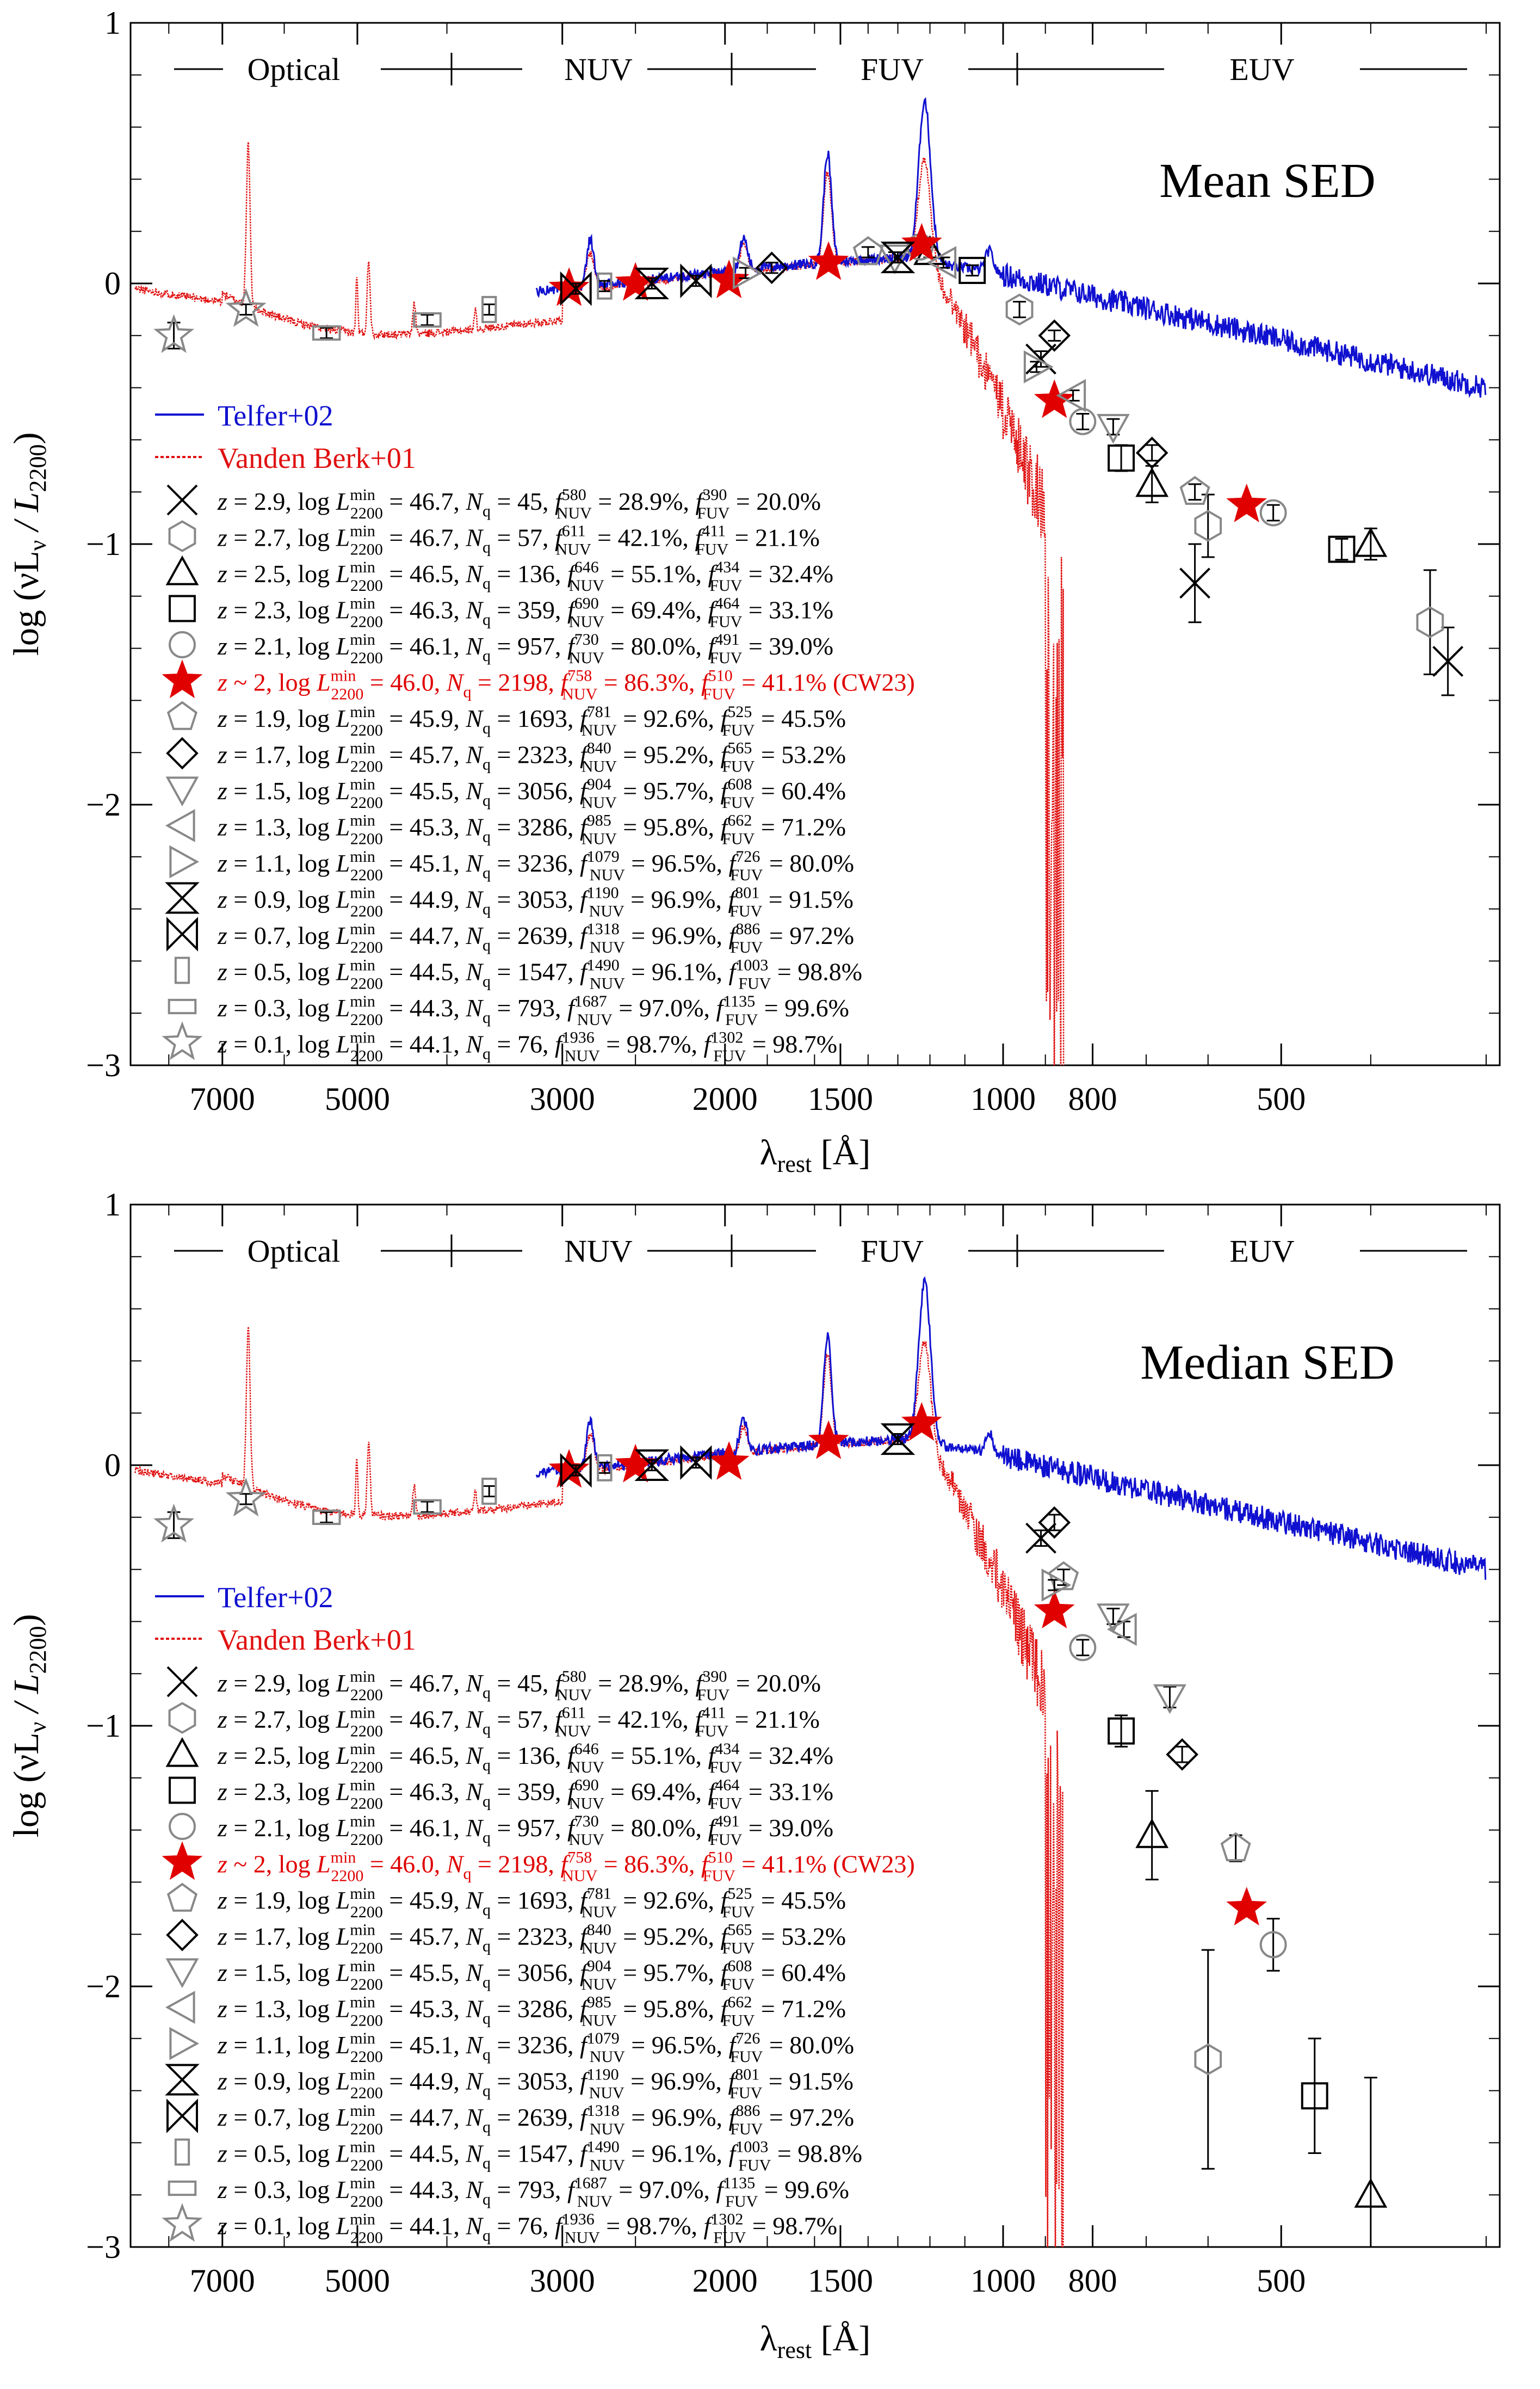  What do you see at coordinates (1121, 1630) in the screenshot?
I see `series-z1.3` at bounding box center [1121, 1630].